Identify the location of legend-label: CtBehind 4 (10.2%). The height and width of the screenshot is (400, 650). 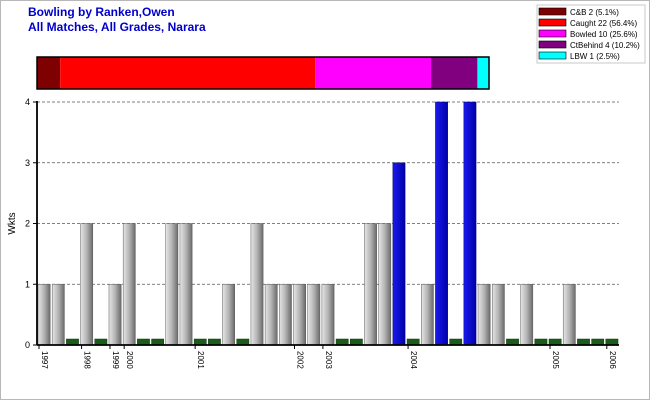
(605, 45).